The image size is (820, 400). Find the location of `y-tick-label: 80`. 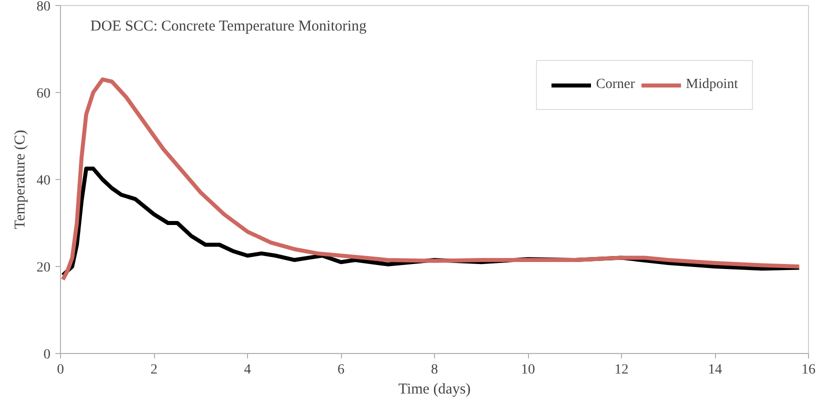

y-tick-label: 80 is located at coordinates (43, 7).